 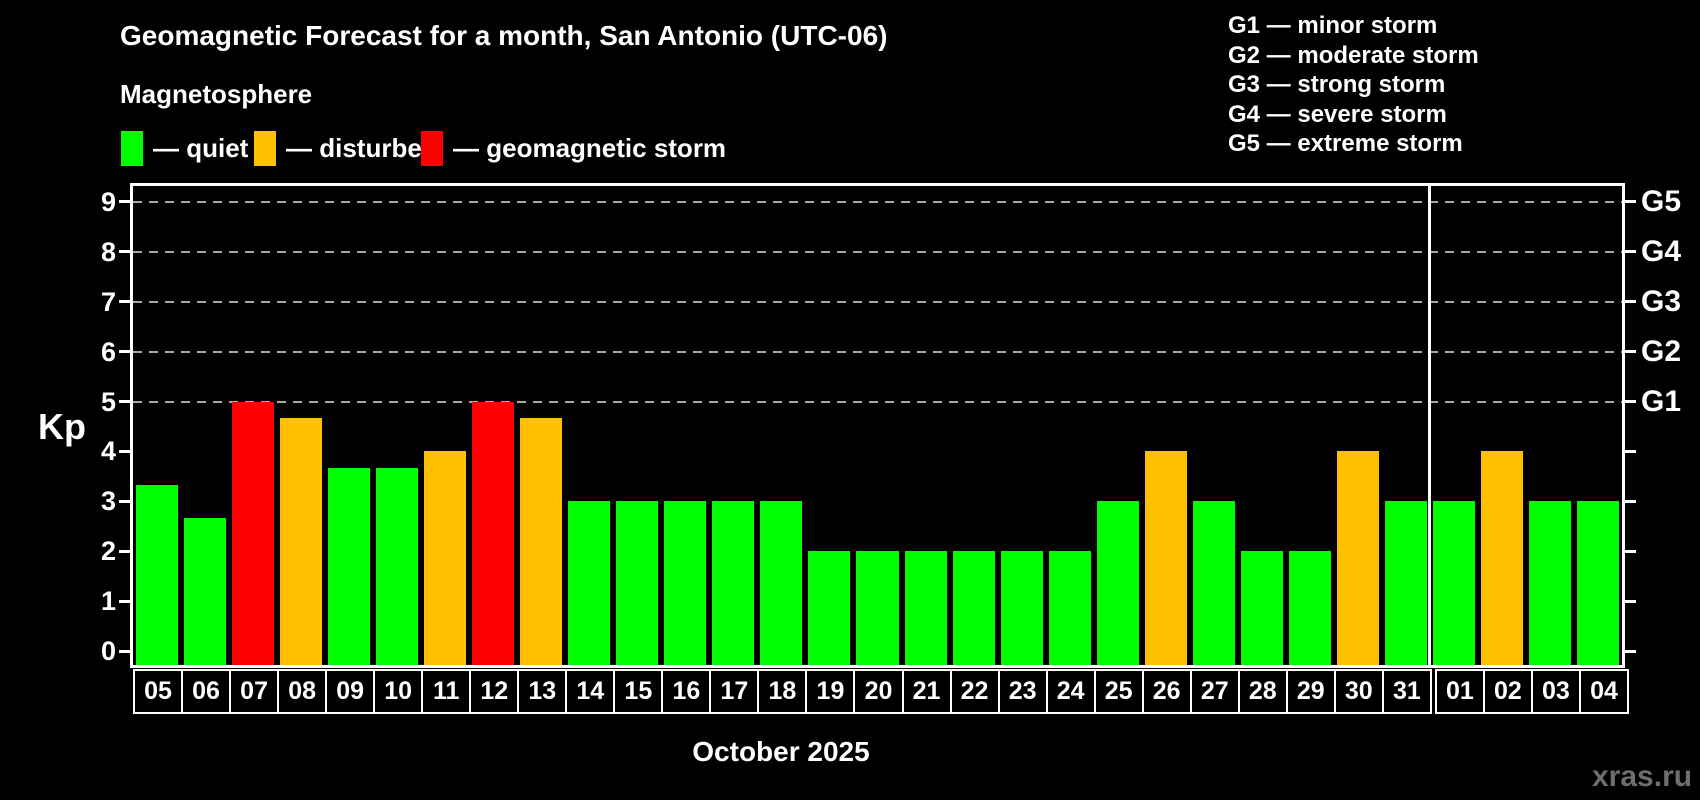 I want to click on date-label-october-13: 13, so click(x=542, y=691).